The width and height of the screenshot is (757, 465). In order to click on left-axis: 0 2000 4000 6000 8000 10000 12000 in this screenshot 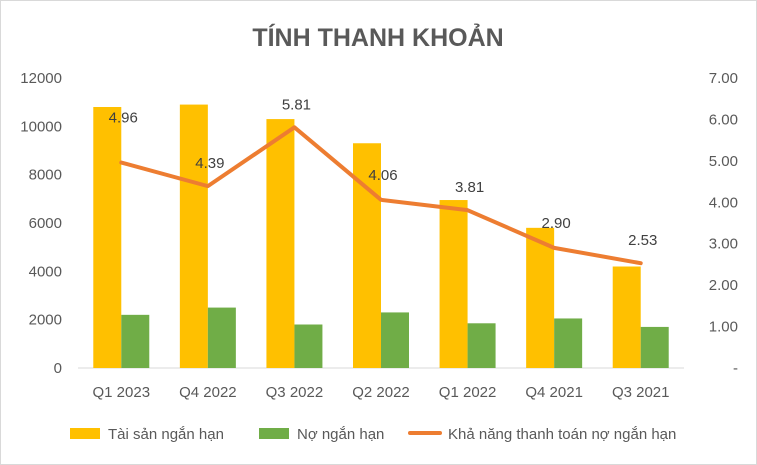, I will do `click(41, 223)`.